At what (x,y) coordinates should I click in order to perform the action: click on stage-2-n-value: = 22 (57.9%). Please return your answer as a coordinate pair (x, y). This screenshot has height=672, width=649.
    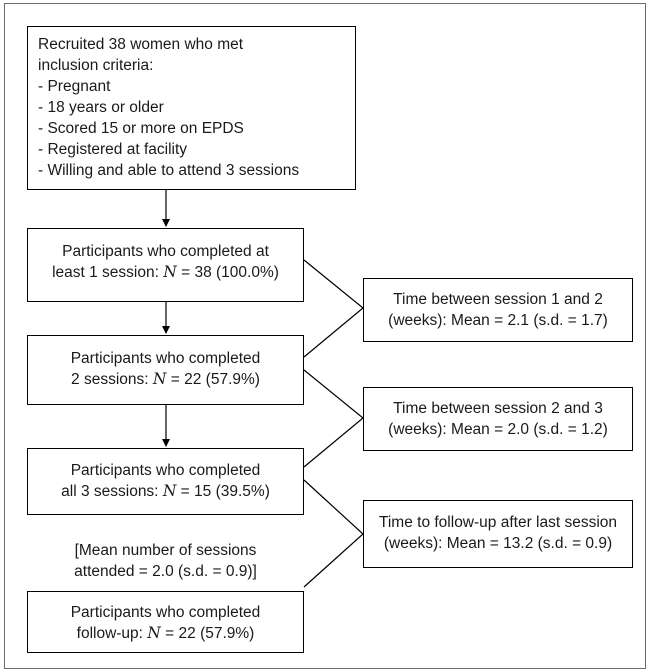
    Looking at the image, I should click on (213, 379).